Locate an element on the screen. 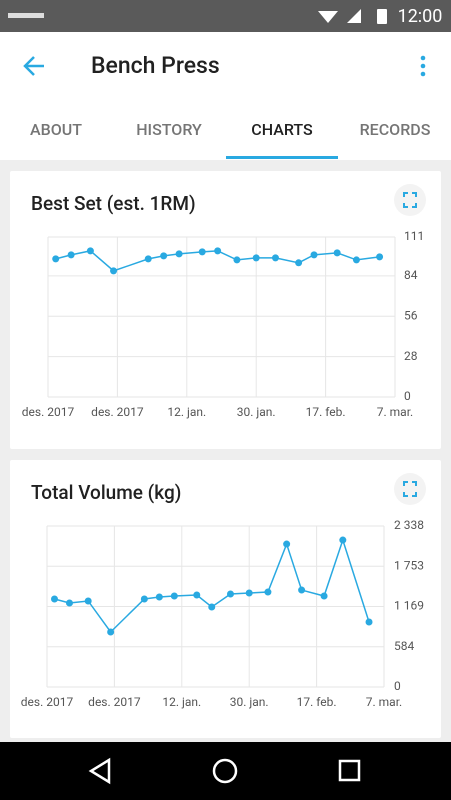 The width and height of the screenshot is (451, 800). y-tick-label: 1 753 is located at coordinates (409, 565).